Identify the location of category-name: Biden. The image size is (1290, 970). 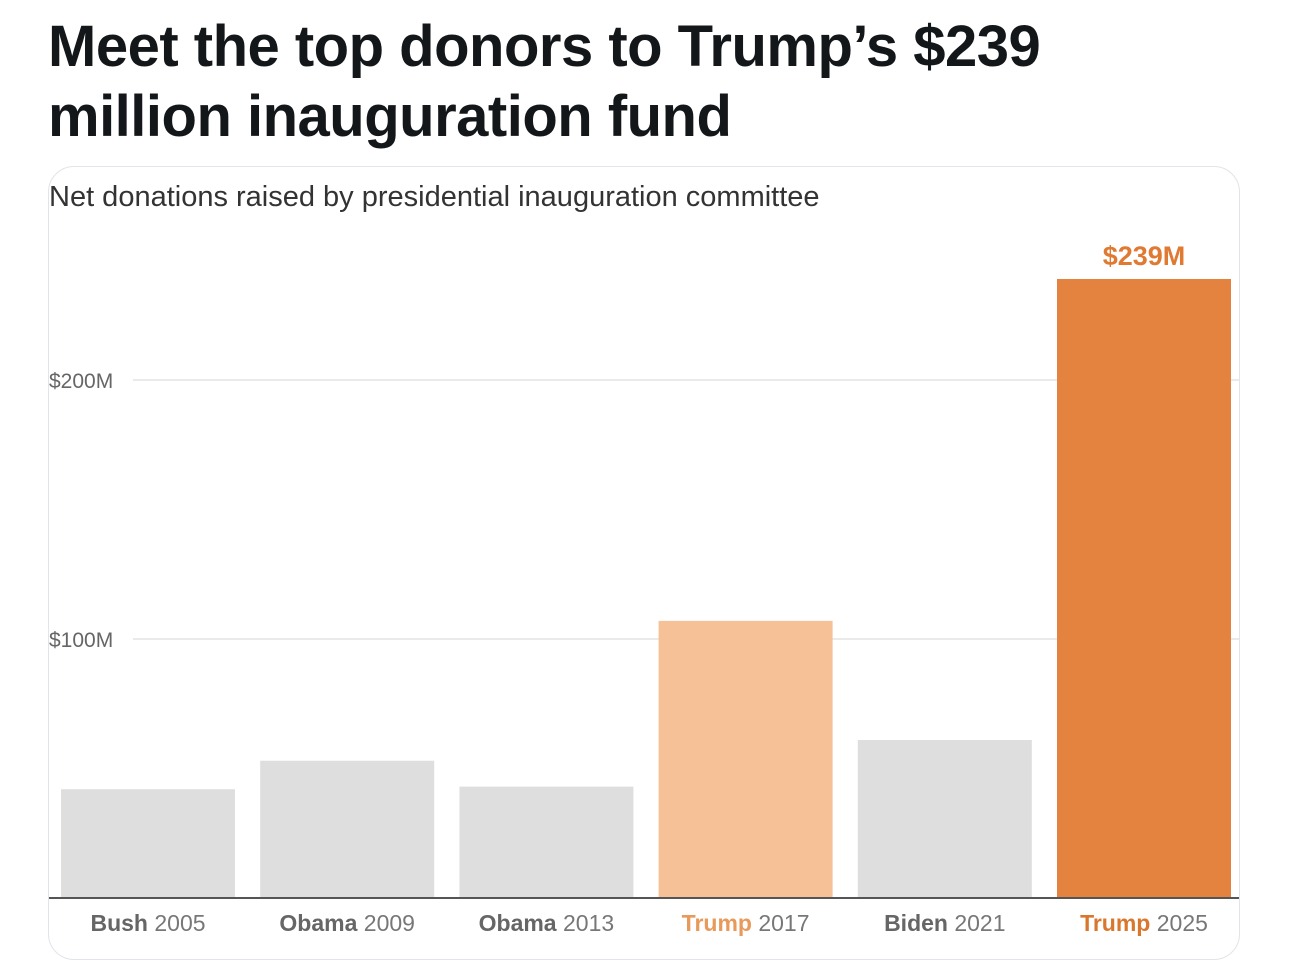
(916, 923).